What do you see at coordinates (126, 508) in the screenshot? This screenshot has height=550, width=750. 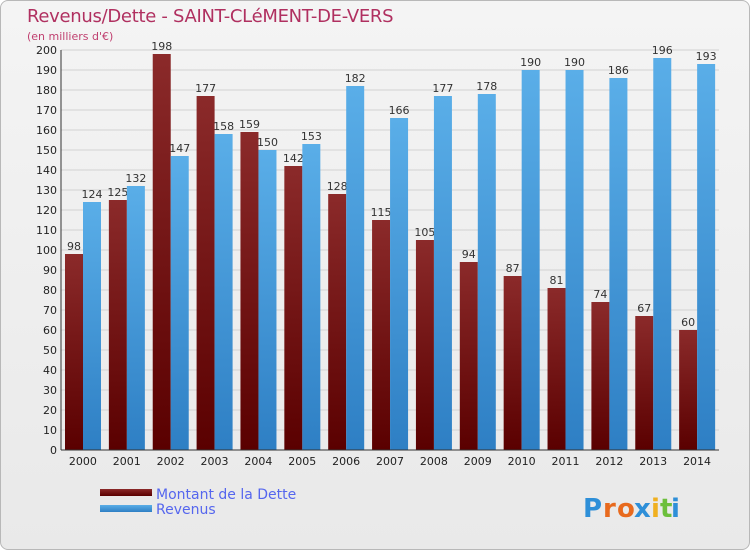 I see `legend-swatch-revenus` at bounding box center [126, 508].